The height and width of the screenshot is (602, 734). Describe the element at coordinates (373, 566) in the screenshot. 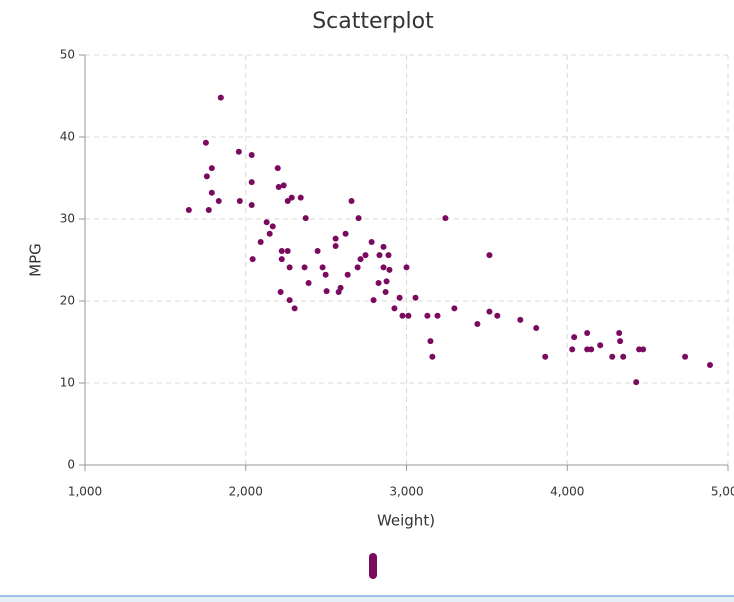

I see `legend-symbol` at that location.